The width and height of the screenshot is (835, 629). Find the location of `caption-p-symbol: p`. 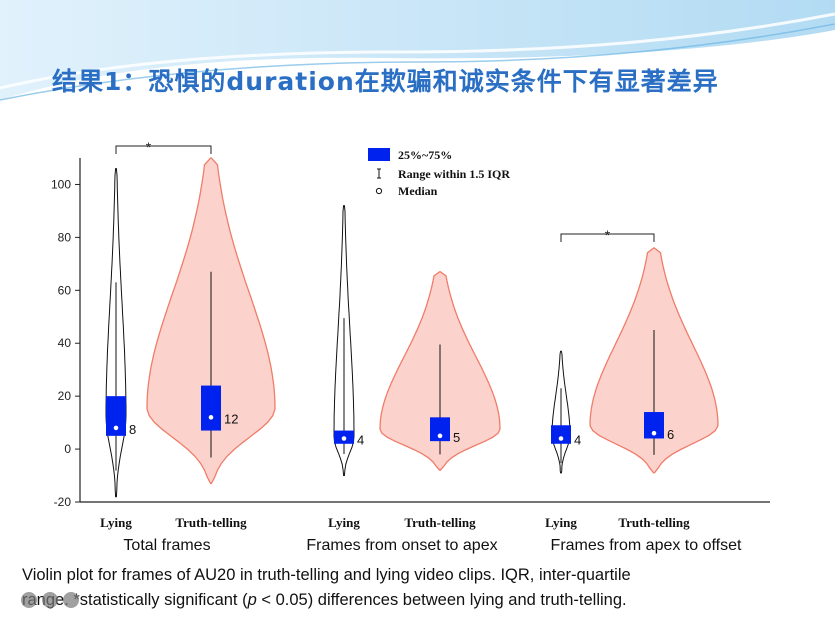

caption-p-symbol: p is located at coordinates (252, 600).